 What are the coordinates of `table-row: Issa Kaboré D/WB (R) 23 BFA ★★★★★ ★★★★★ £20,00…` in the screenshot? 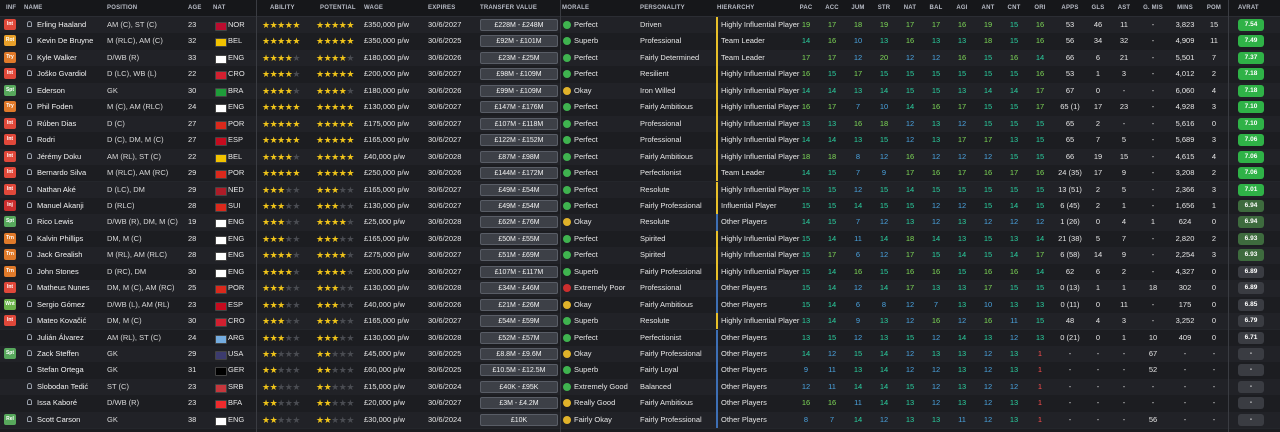 It's located at (640, 404).